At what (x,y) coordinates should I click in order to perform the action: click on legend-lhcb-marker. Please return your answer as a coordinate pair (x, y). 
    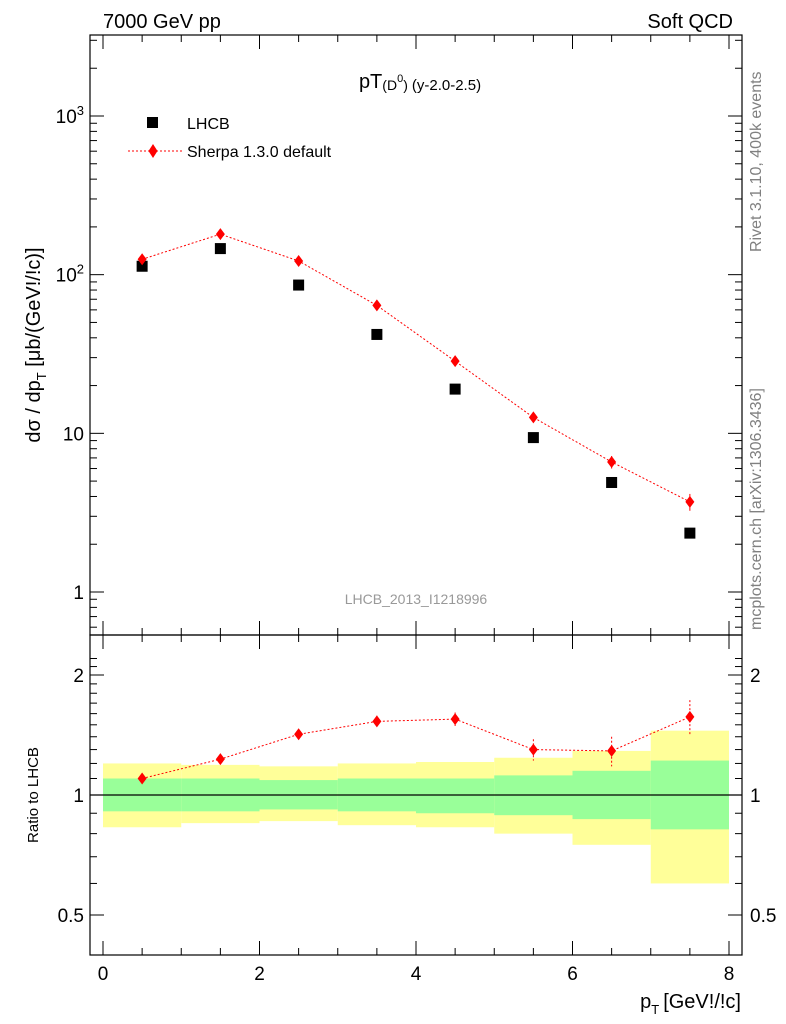
    Looking at the image, I should click on (152, 122).